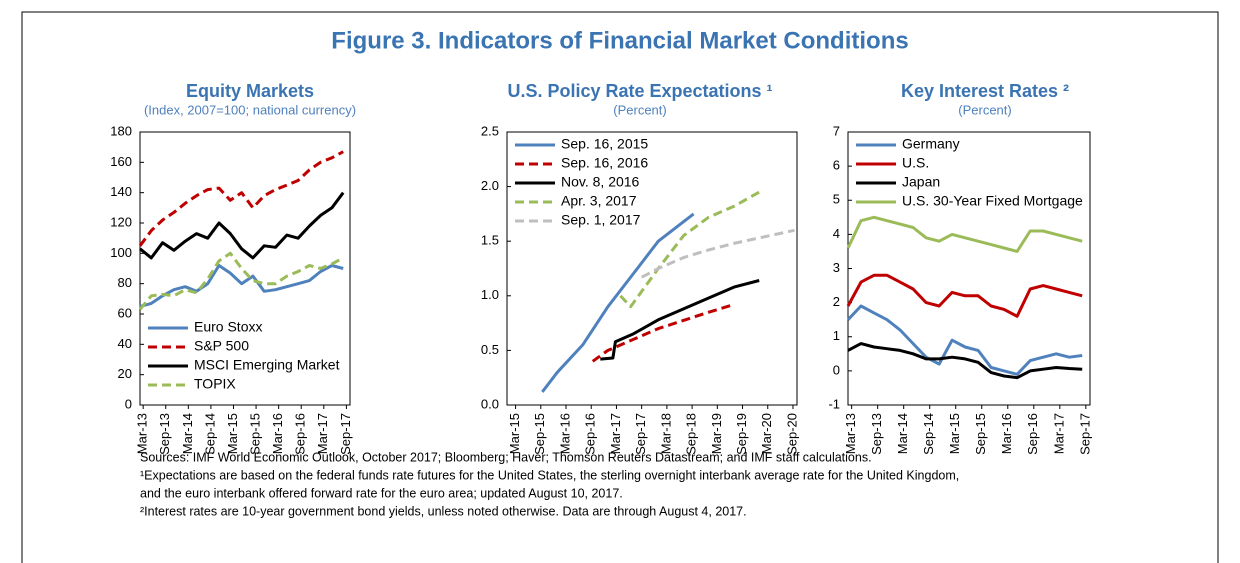  What do you see at coordinates (665, 433) in the screenshot?
I see `x-tick-label: Mar-18` at bounding box center [665, 433].